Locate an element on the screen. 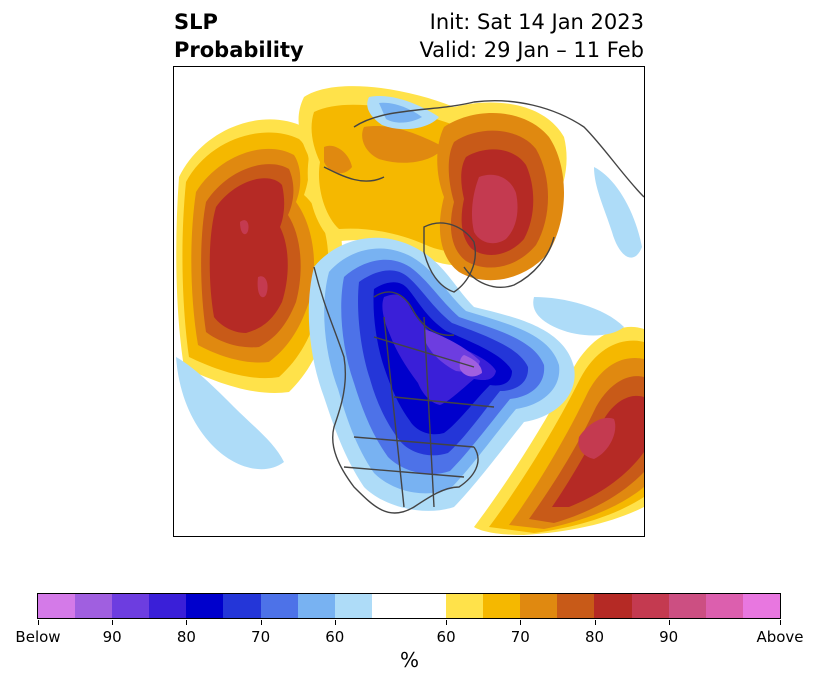 The width and height of the screenshot is (819, 686). init-date: Init: Sat 14 Jan 2023 is located at coordinates (536, 22).